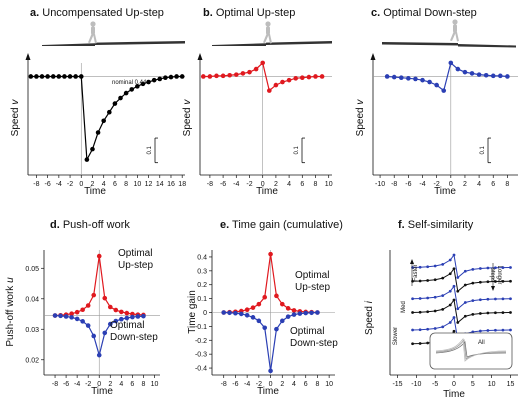  Describe the element at coordinates (134, 337) in the screenshot. I see `label-down-step-d: Down-step` at that location.